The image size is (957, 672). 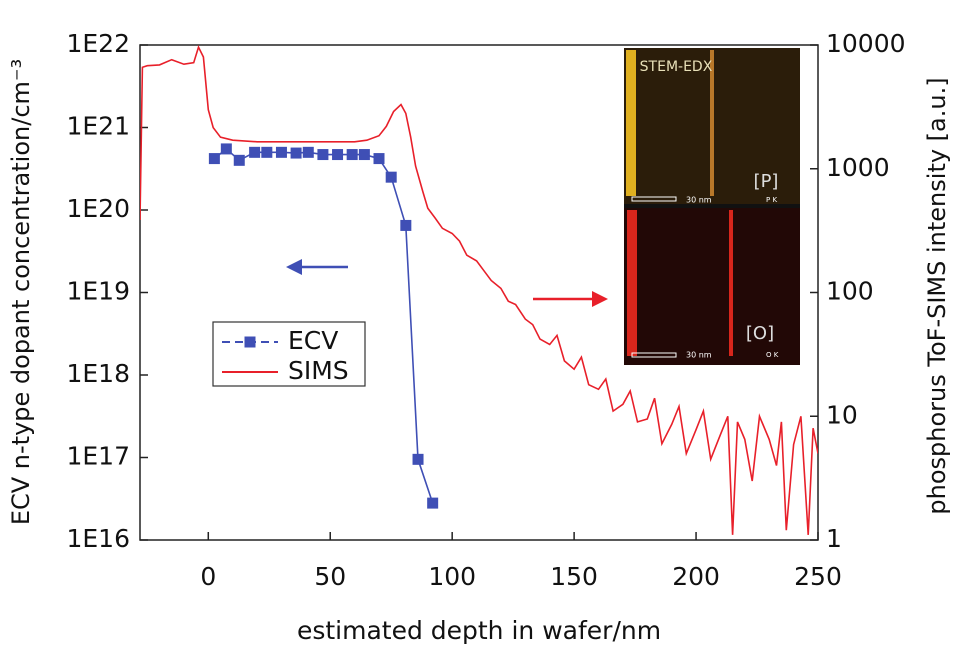 I want to click on y2-tick-label: 1000, so click(x=858, y=167).